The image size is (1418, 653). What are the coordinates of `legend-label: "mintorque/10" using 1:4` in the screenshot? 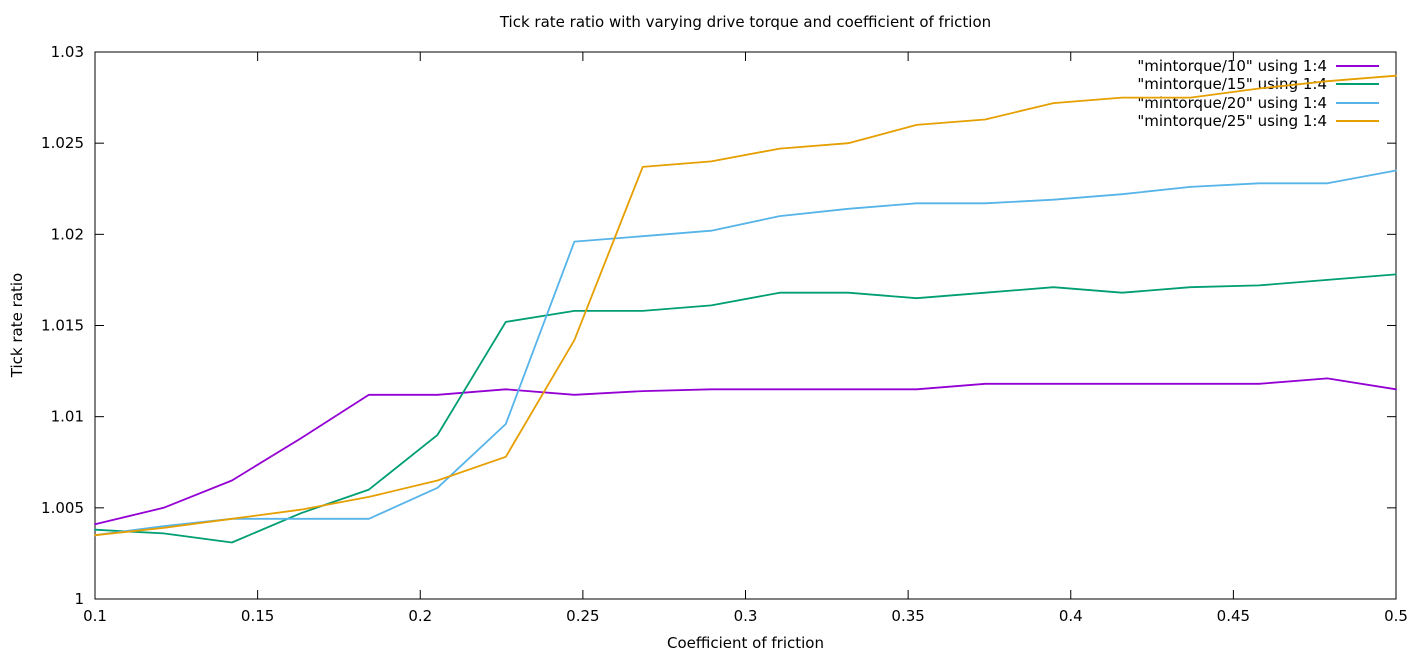 It's located at (1232, 66).